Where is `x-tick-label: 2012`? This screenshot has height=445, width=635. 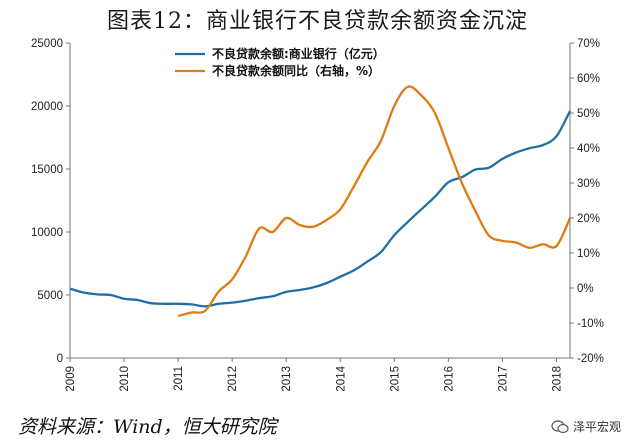 x-tick-label: 2012 is located at coordinates (233, 379).